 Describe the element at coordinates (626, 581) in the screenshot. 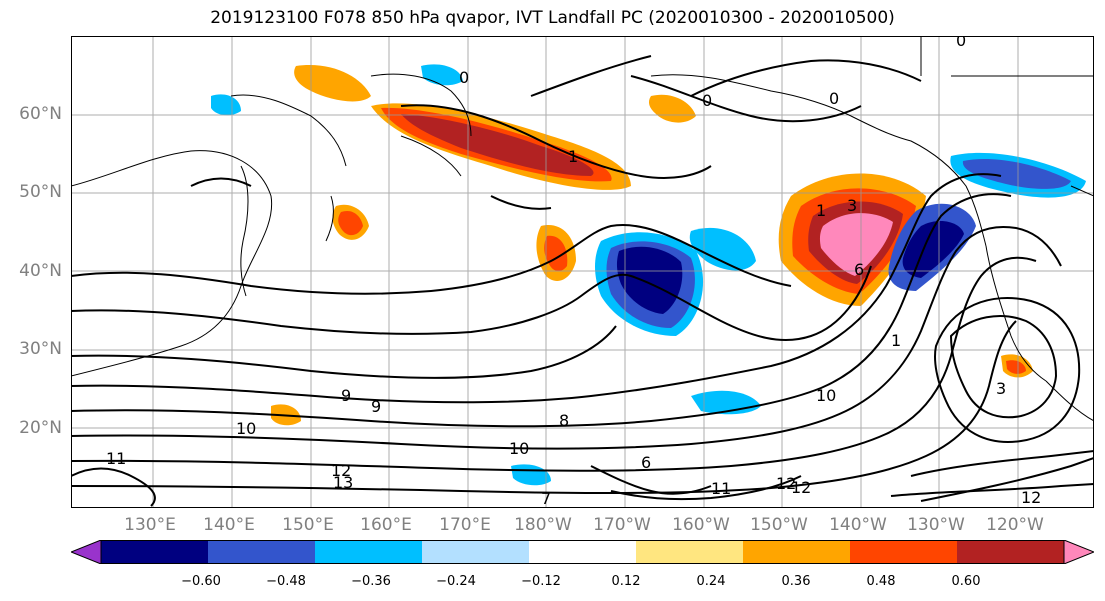

I see `colorbar-tick: 0.12` at that location.